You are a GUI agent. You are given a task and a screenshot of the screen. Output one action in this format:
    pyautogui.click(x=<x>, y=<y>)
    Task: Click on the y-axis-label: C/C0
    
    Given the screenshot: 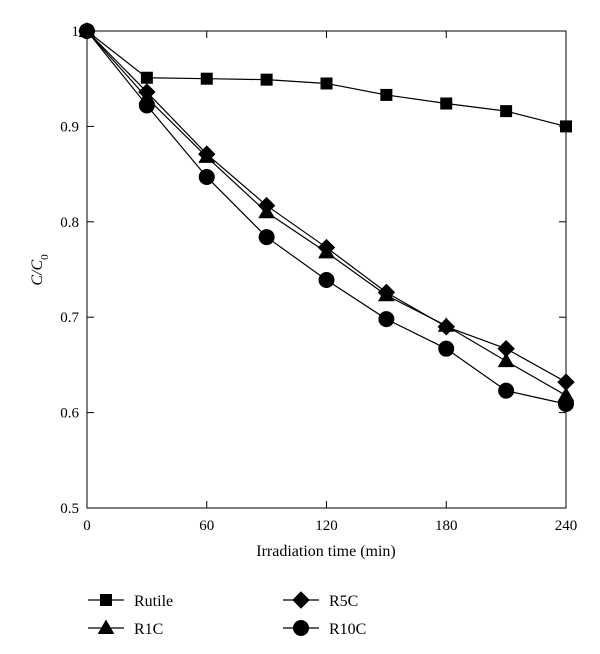 What is the action you would take?
    pyautogui.click(x=40, y=270)
    